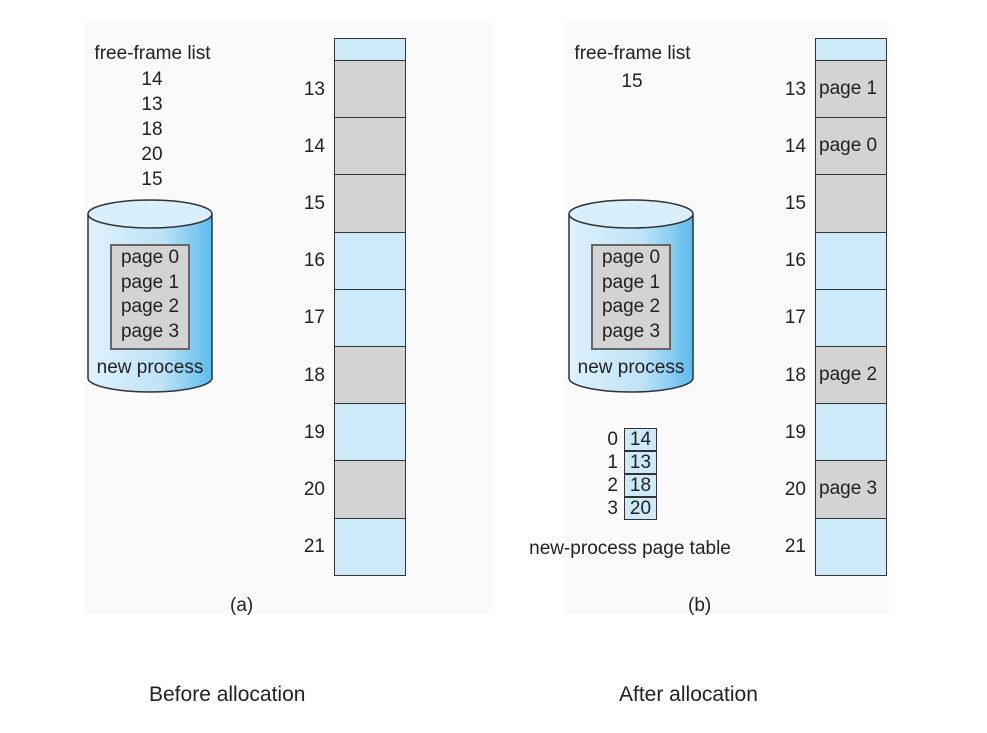 This screenshot has height=733, width=987. Describe the element at coordinates (640, 485) in the screenshot. I see `page-table-entry: 18` at that location.